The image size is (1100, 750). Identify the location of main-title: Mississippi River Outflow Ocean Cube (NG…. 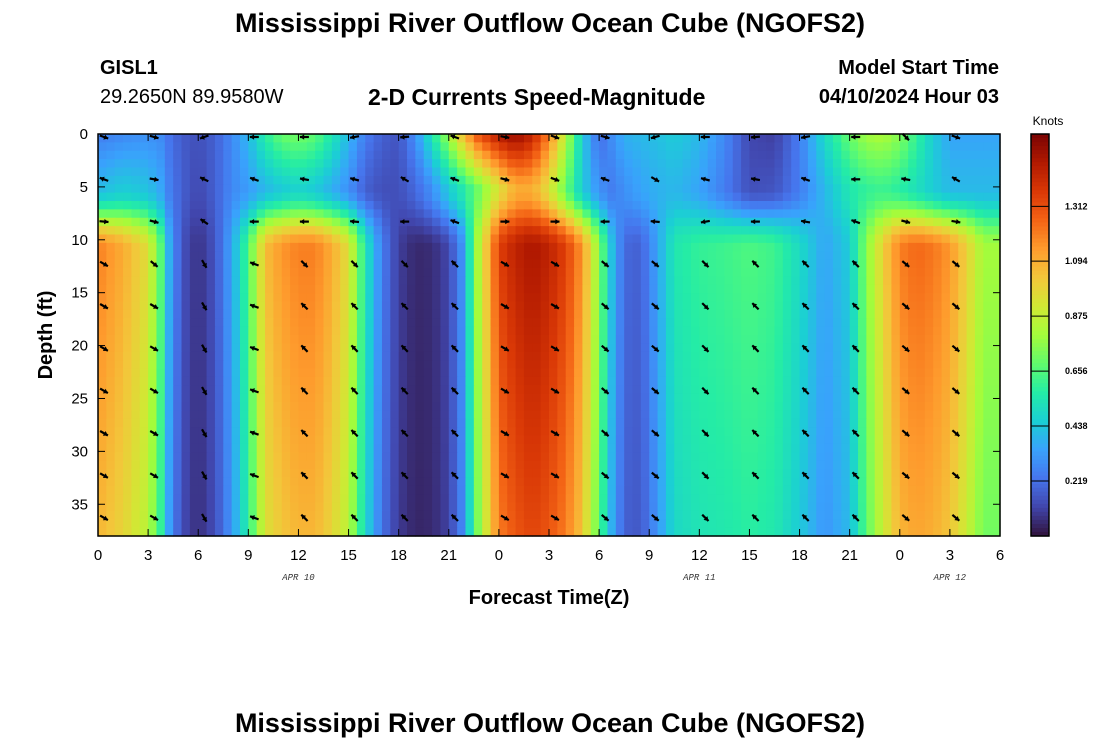
(550, 23).